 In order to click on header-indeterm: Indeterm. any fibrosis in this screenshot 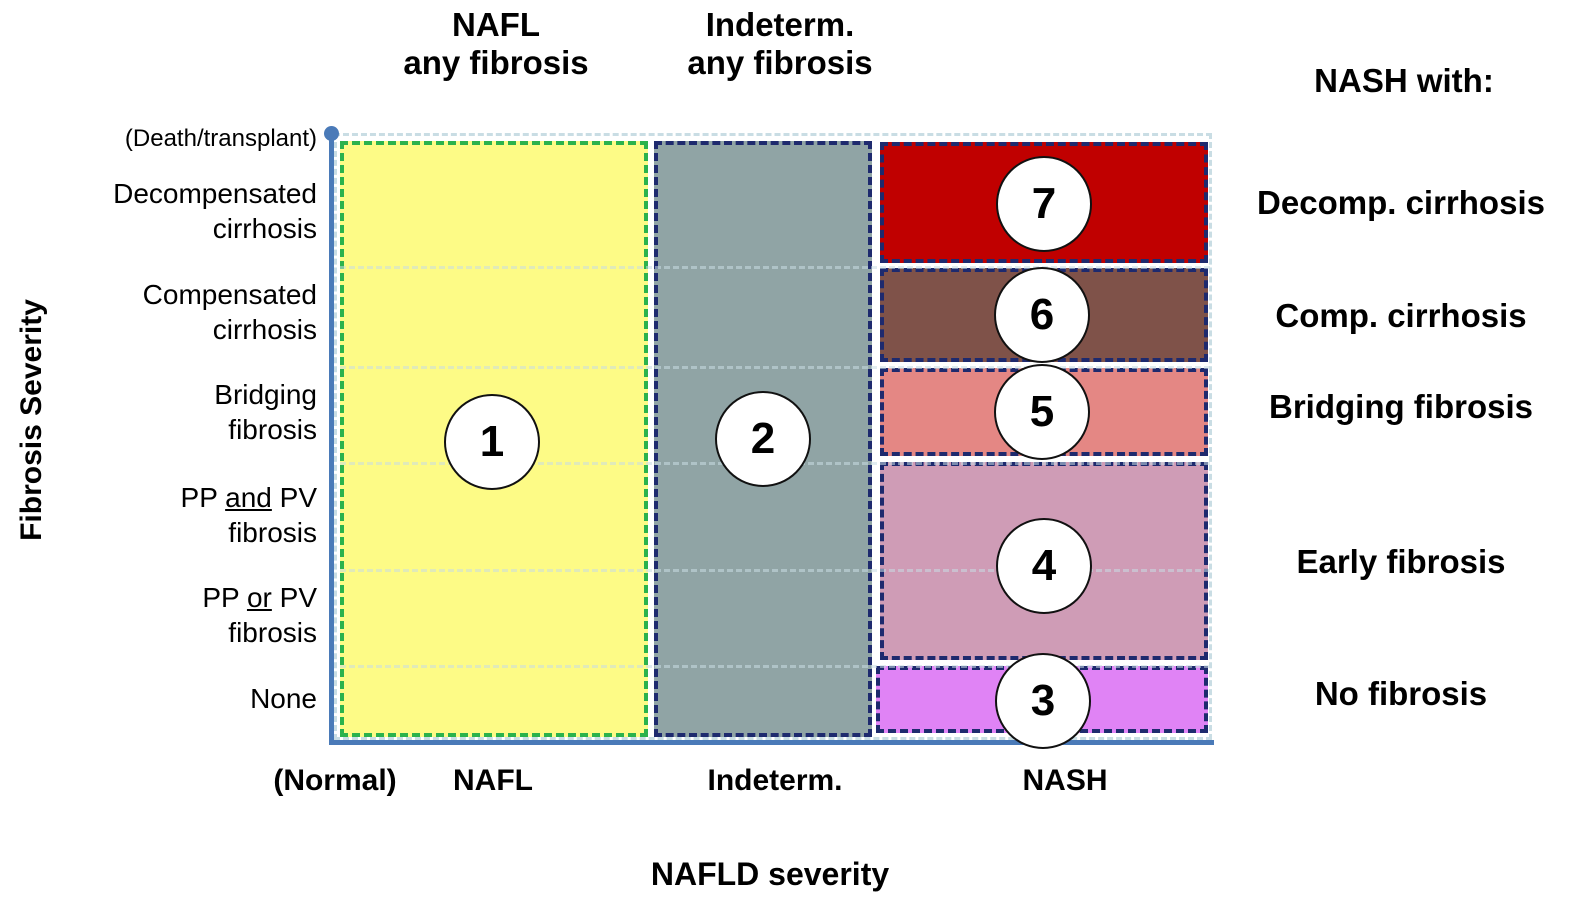, I will do `click(780, 44)`.